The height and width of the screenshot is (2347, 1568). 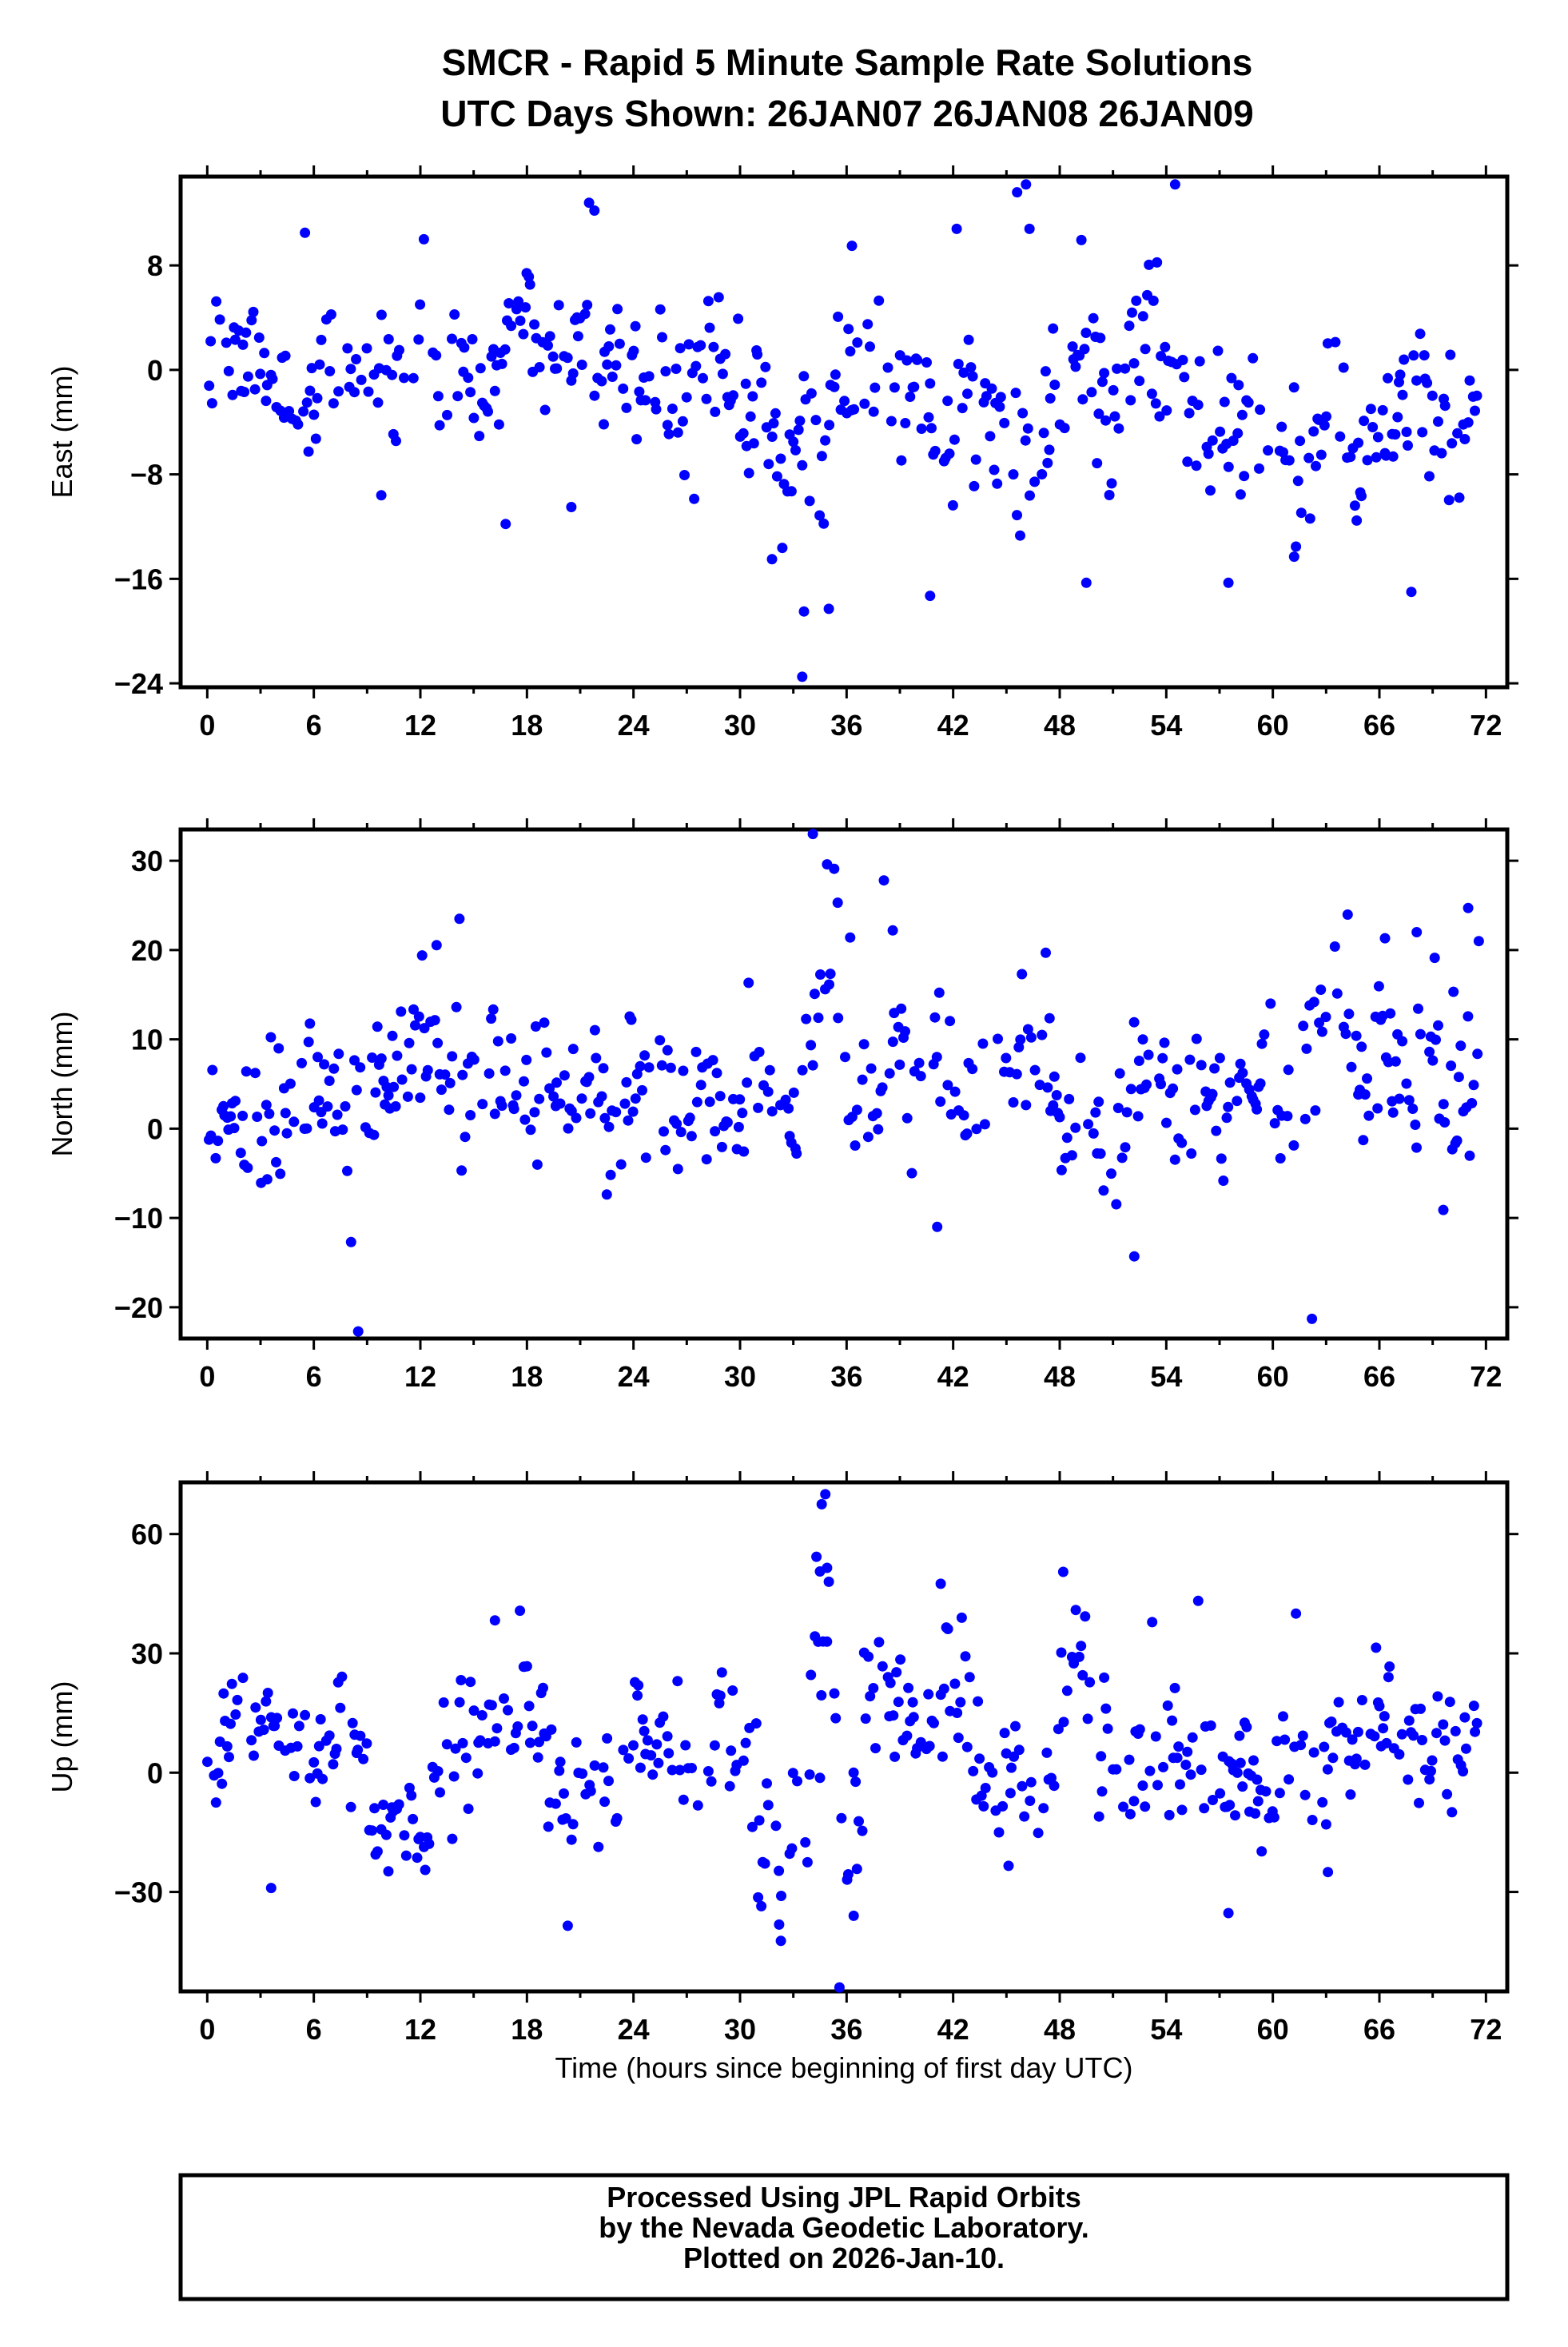 What do you see at coordinates (634, 1376) in the screenshot?
I see `north-x-tick-label: 24` at bounding box center [634, 1376].